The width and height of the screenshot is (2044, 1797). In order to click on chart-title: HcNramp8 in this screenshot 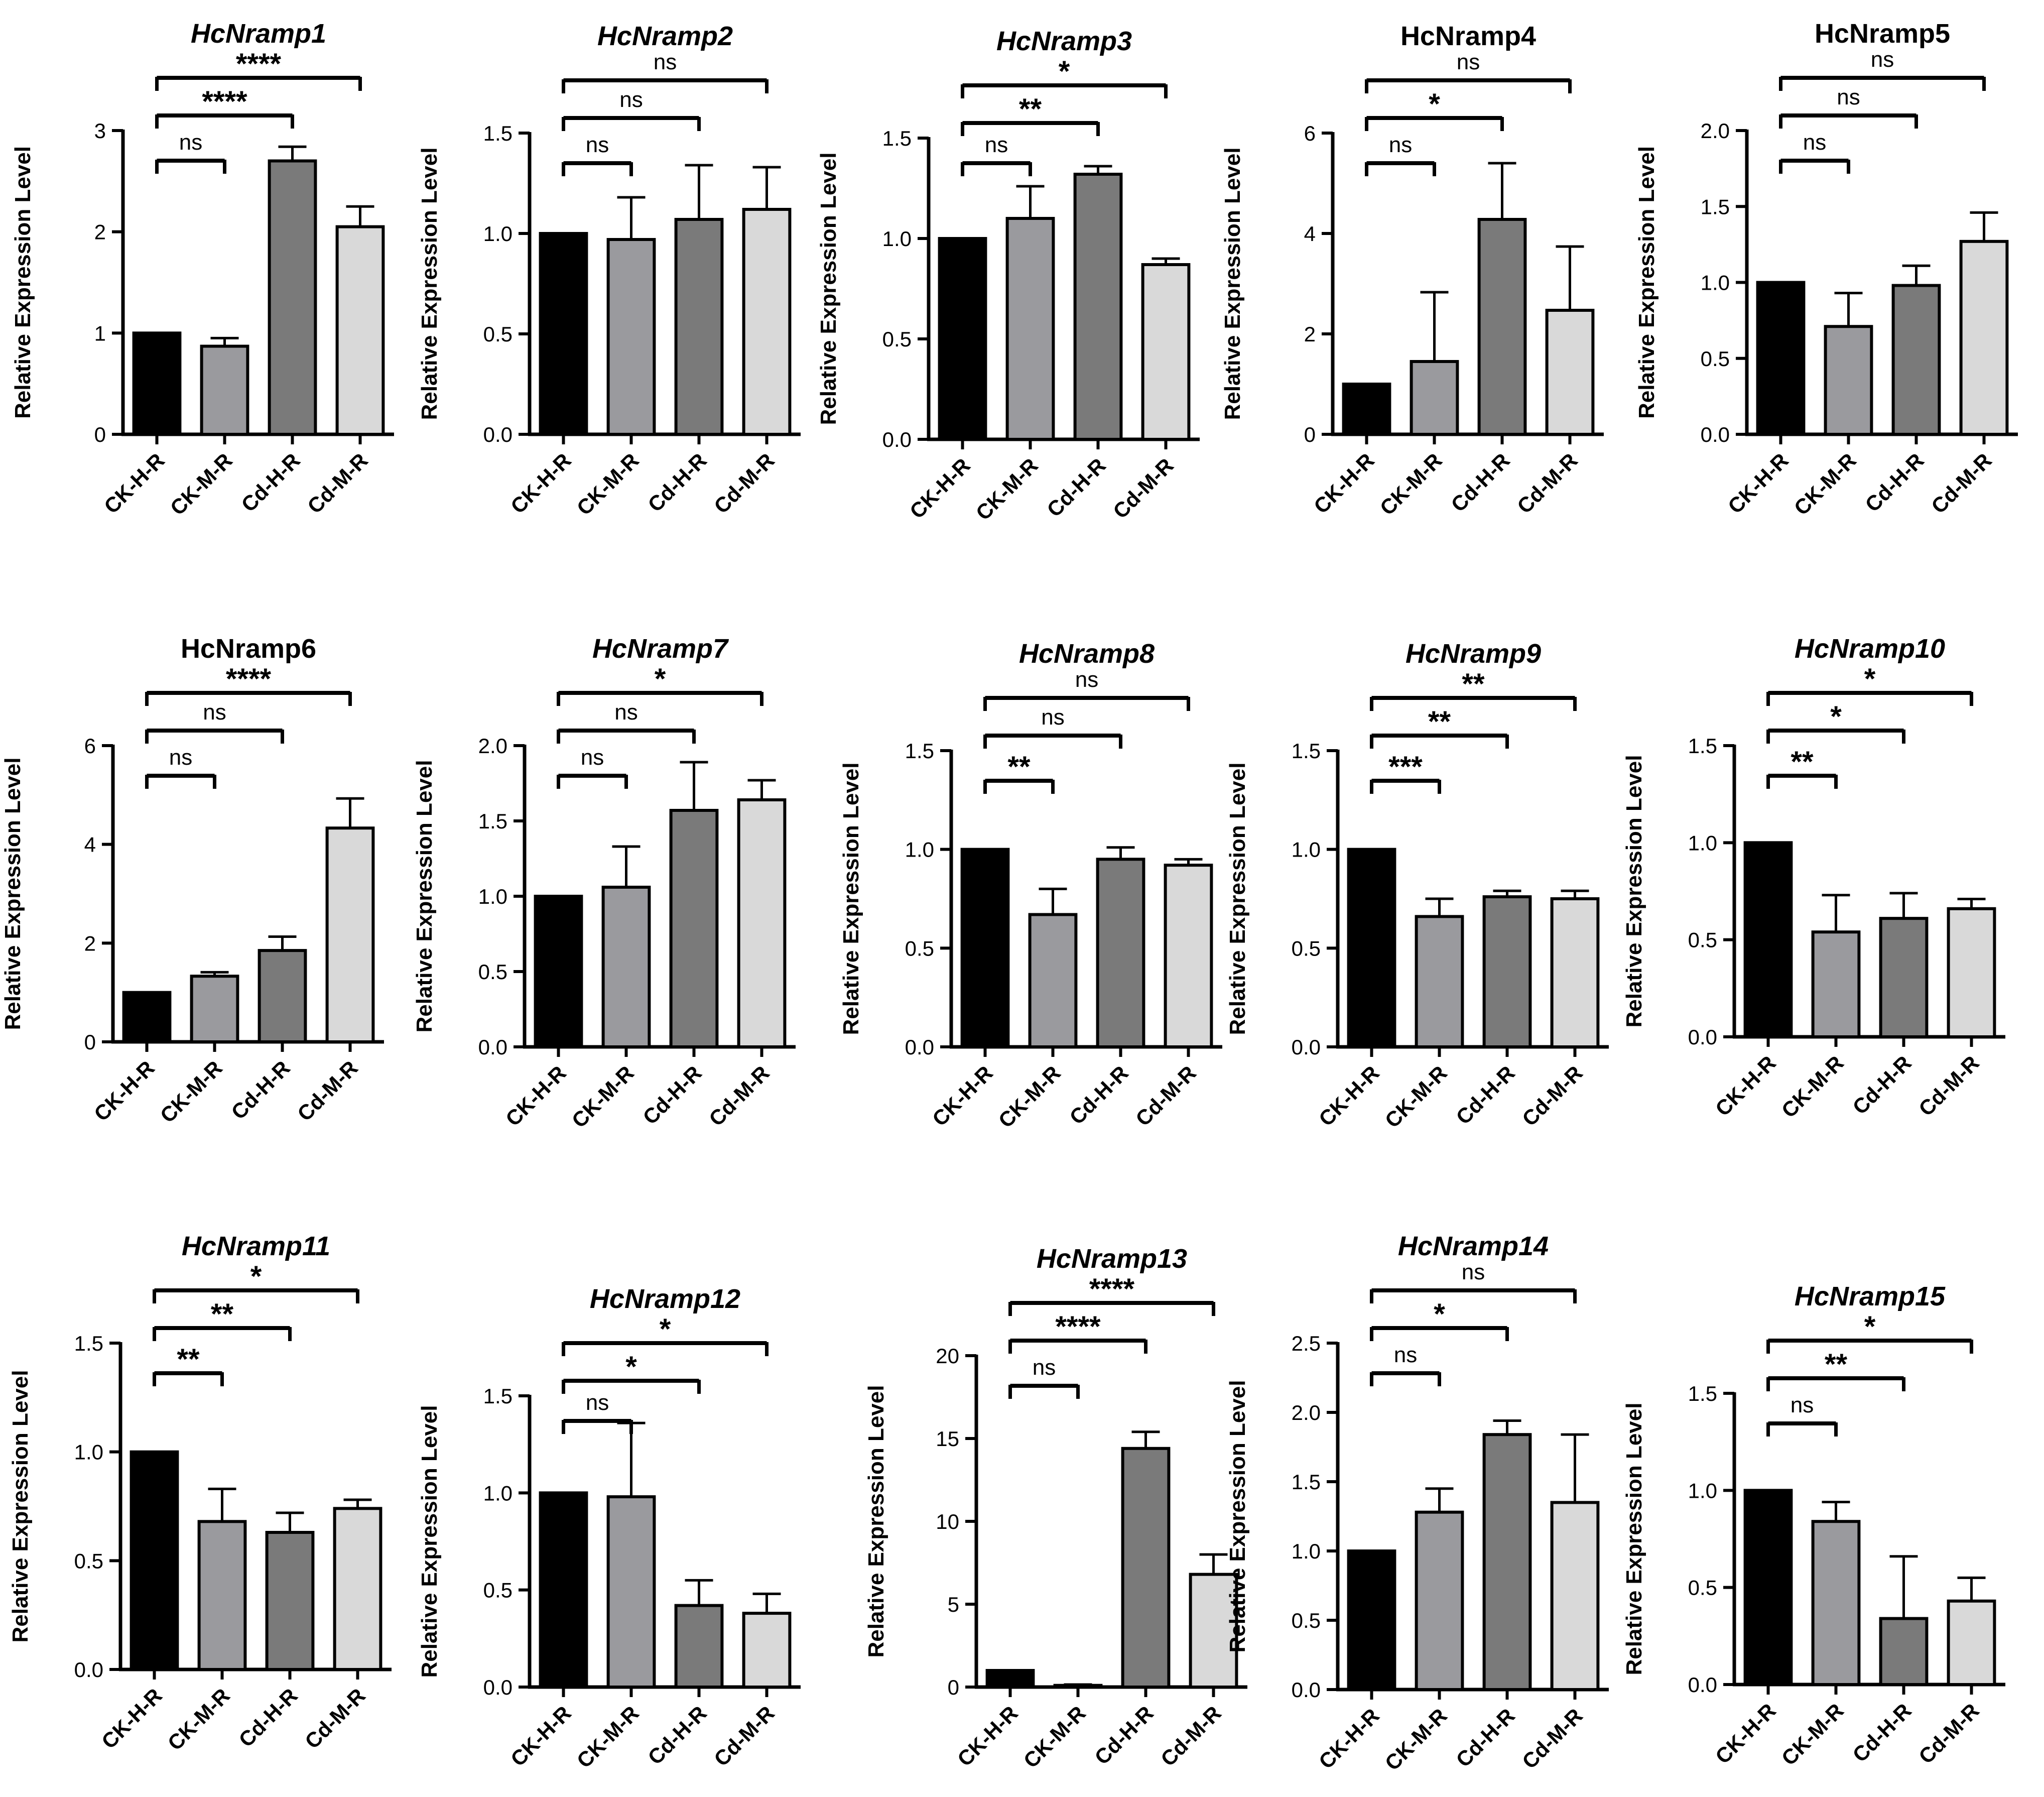, I will do `click(1087, 654)`.